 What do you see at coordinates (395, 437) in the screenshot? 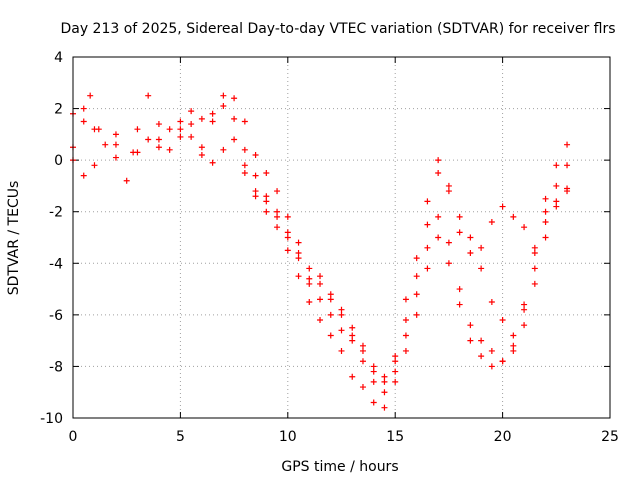
I see `x-tick-label: 15` at bounding box center [395, 437].